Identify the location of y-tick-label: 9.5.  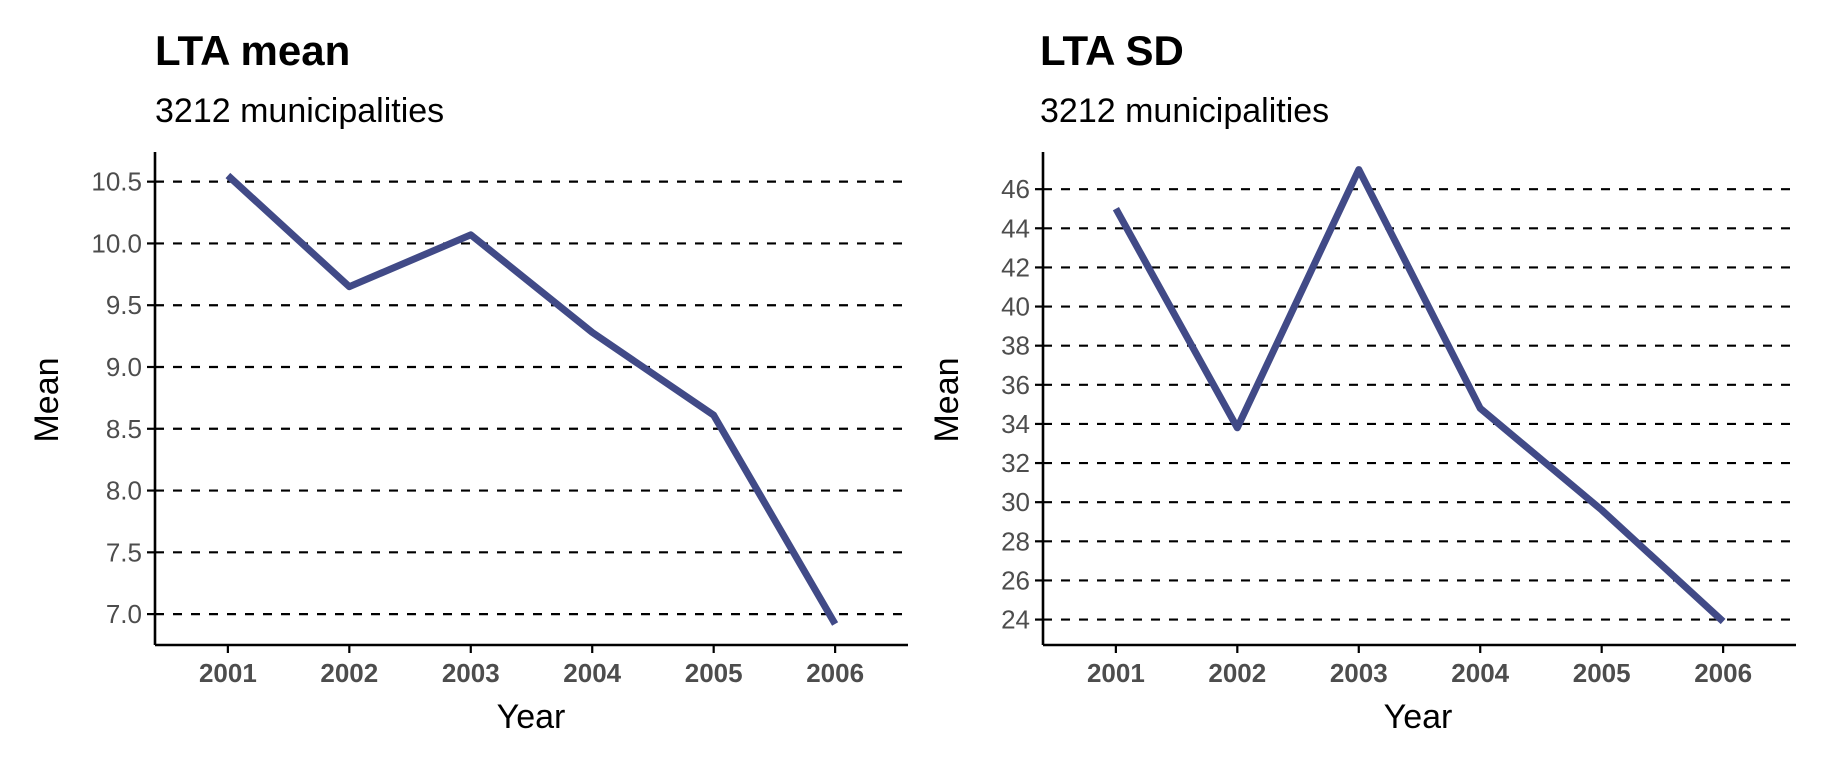
(124, 305).